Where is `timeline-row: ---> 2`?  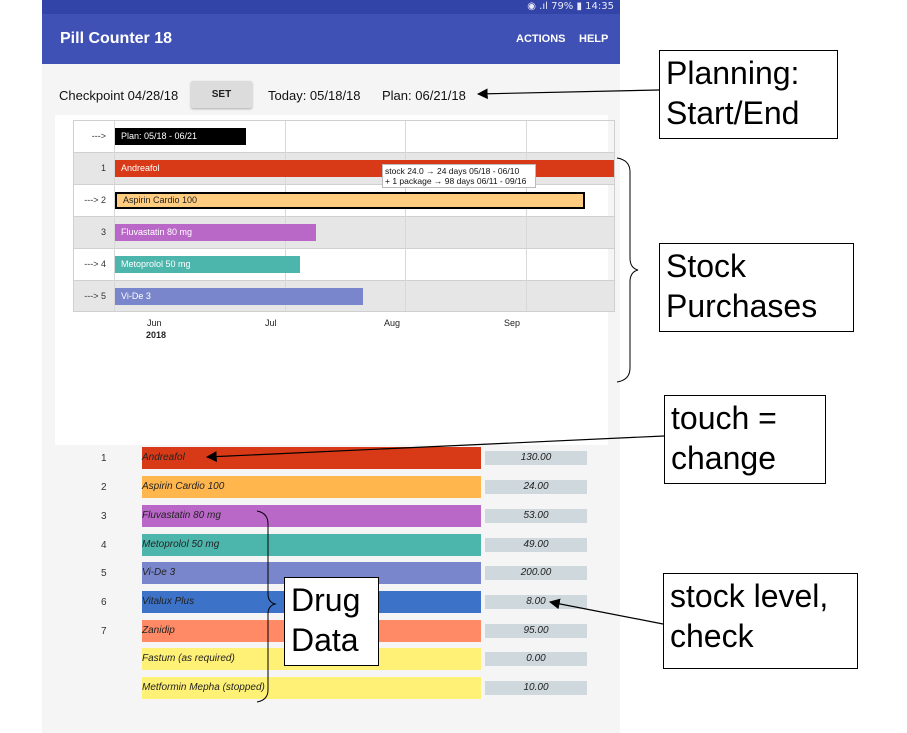
timeline-row: ---> 2 is located at coordinates (344, 201).